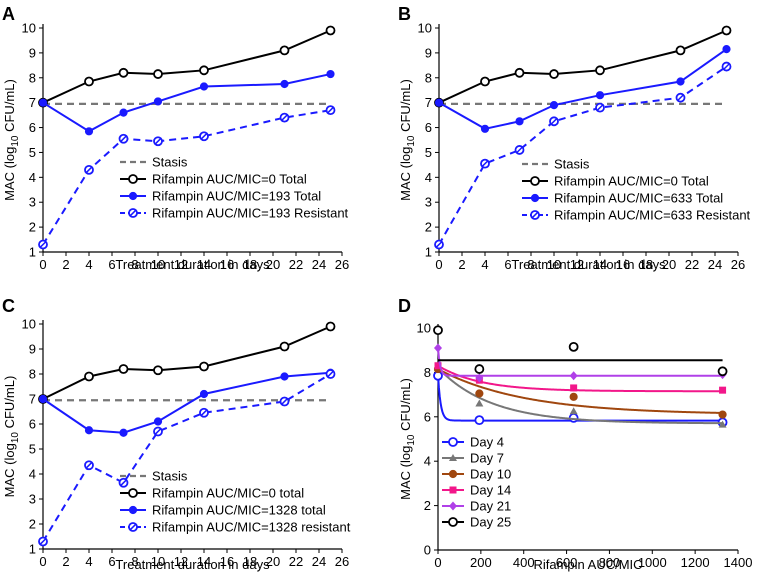 This screenshot has height=578, width=761. I want to click on x-tick-label: 600, so click(567, 562).